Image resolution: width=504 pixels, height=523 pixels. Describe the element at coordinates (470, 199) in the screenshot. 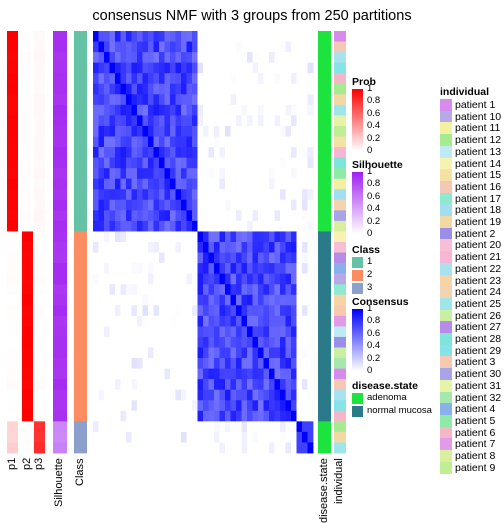

I see `individual-legend-item: patient 17` at that location.